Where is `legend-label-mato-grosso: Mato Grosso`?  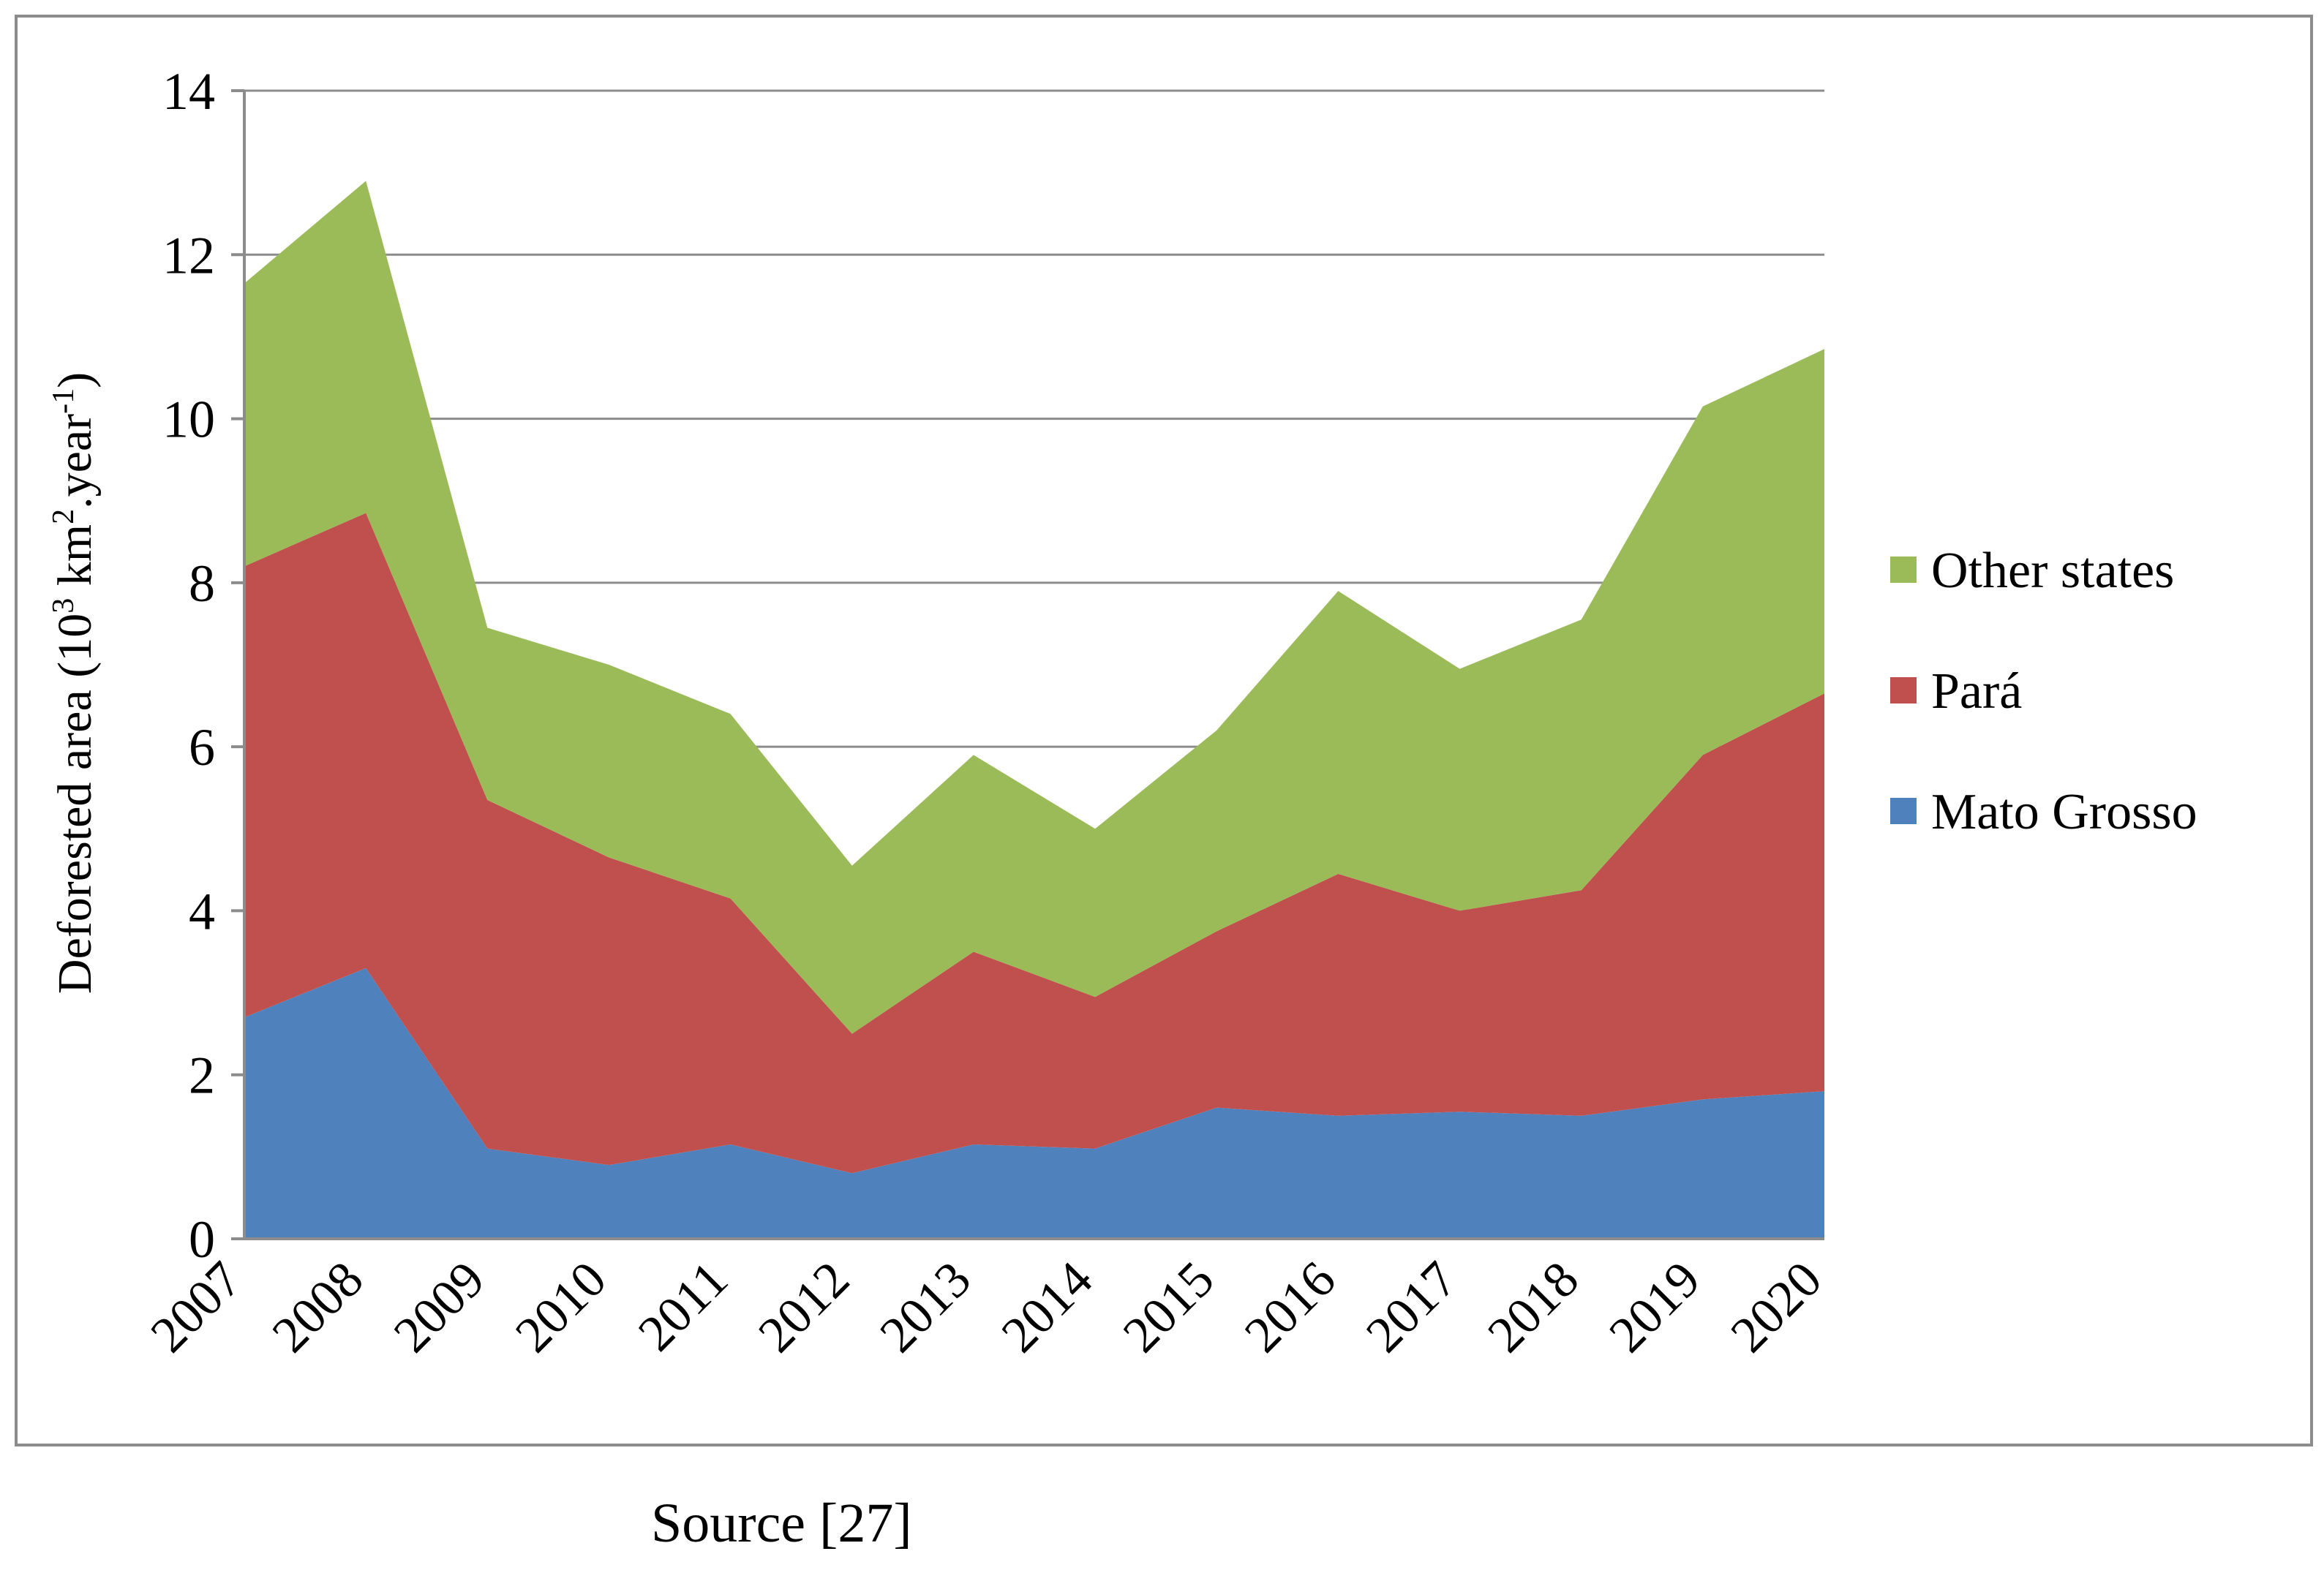 legend-label-mato-grosso: Mato Grosso is located at coordinates (2064, 812).